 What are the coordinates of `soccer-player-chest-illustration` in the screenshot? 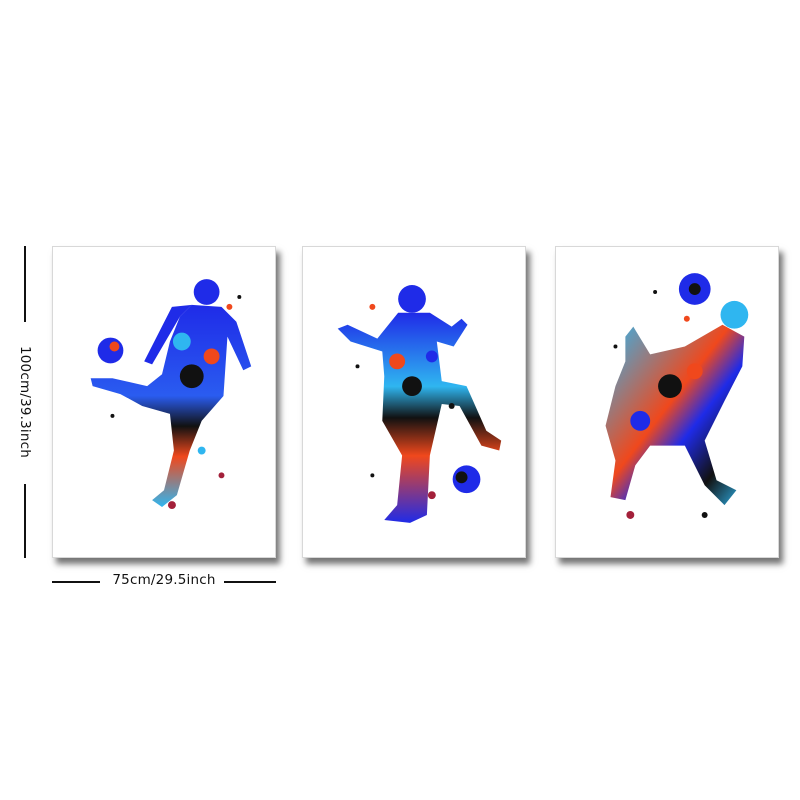 It's located at (677, 396).